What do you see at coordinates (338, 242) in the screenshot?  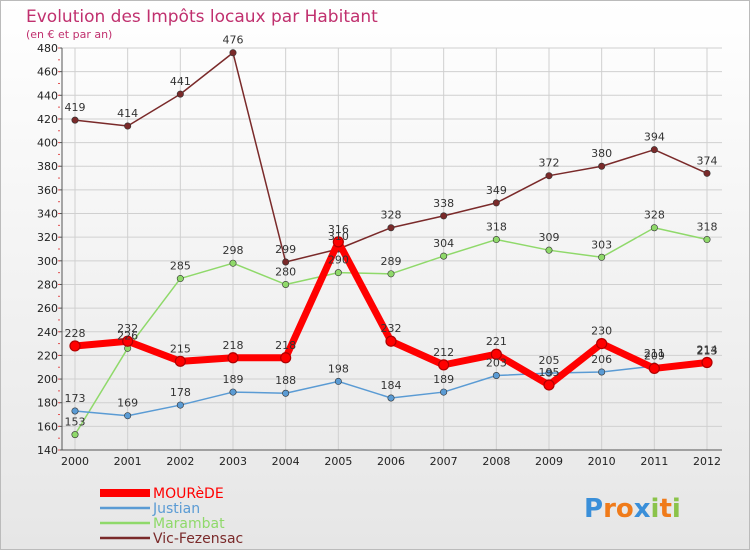 I see `data-point-mour-de-2005` at bounding box center [338, 242].